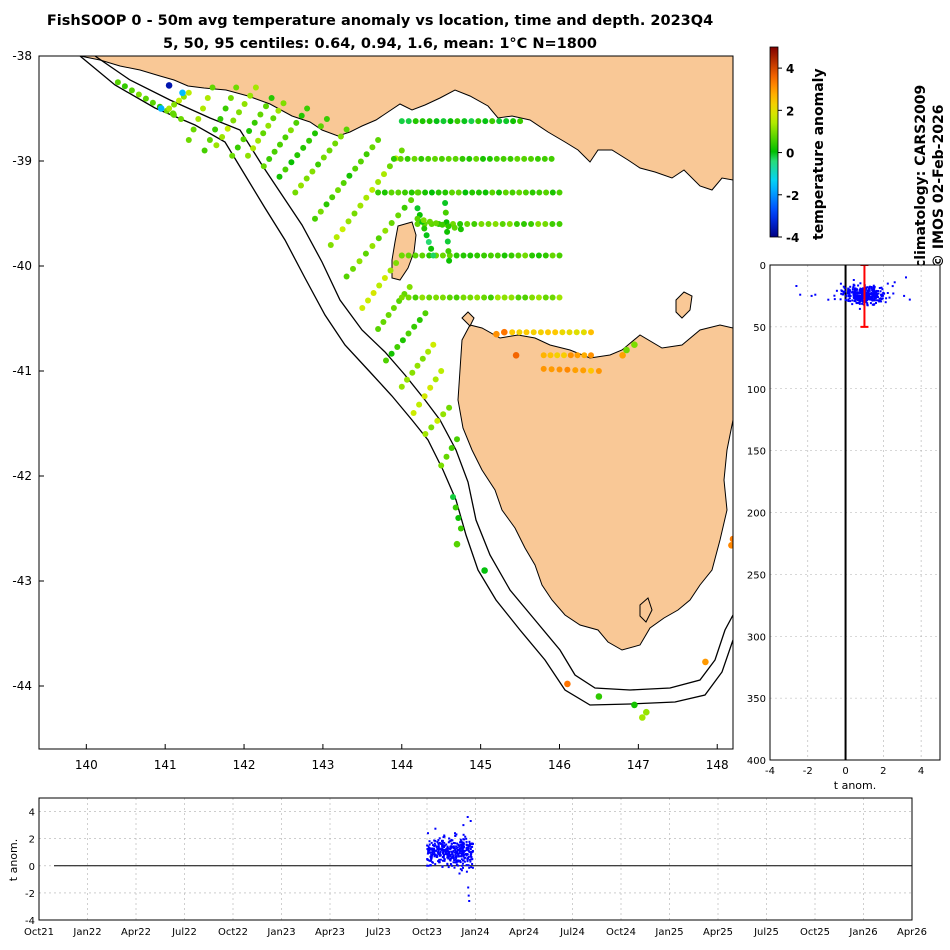 This screenshot has width=950, height=950. Describe the element at coordinates (86, 932) in the screenshot. I see `time-x-tick-label: Jan22` at that location.